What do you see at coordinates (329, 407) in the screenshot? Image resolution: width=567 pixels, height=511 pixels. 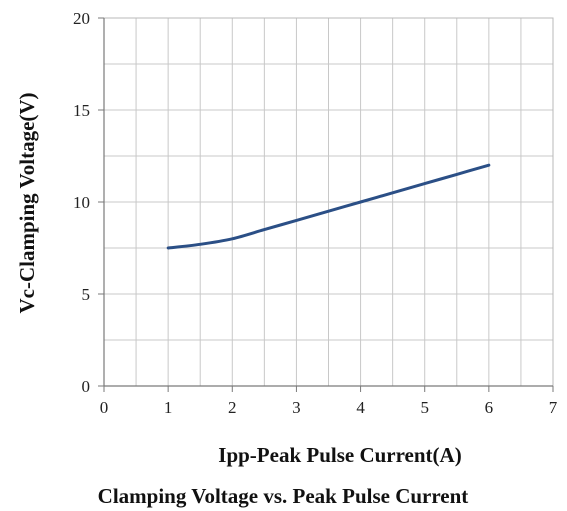 I see `x-tick-labels: 0 1 2 3 4 5 6 7` at bounding box center [329, 407].